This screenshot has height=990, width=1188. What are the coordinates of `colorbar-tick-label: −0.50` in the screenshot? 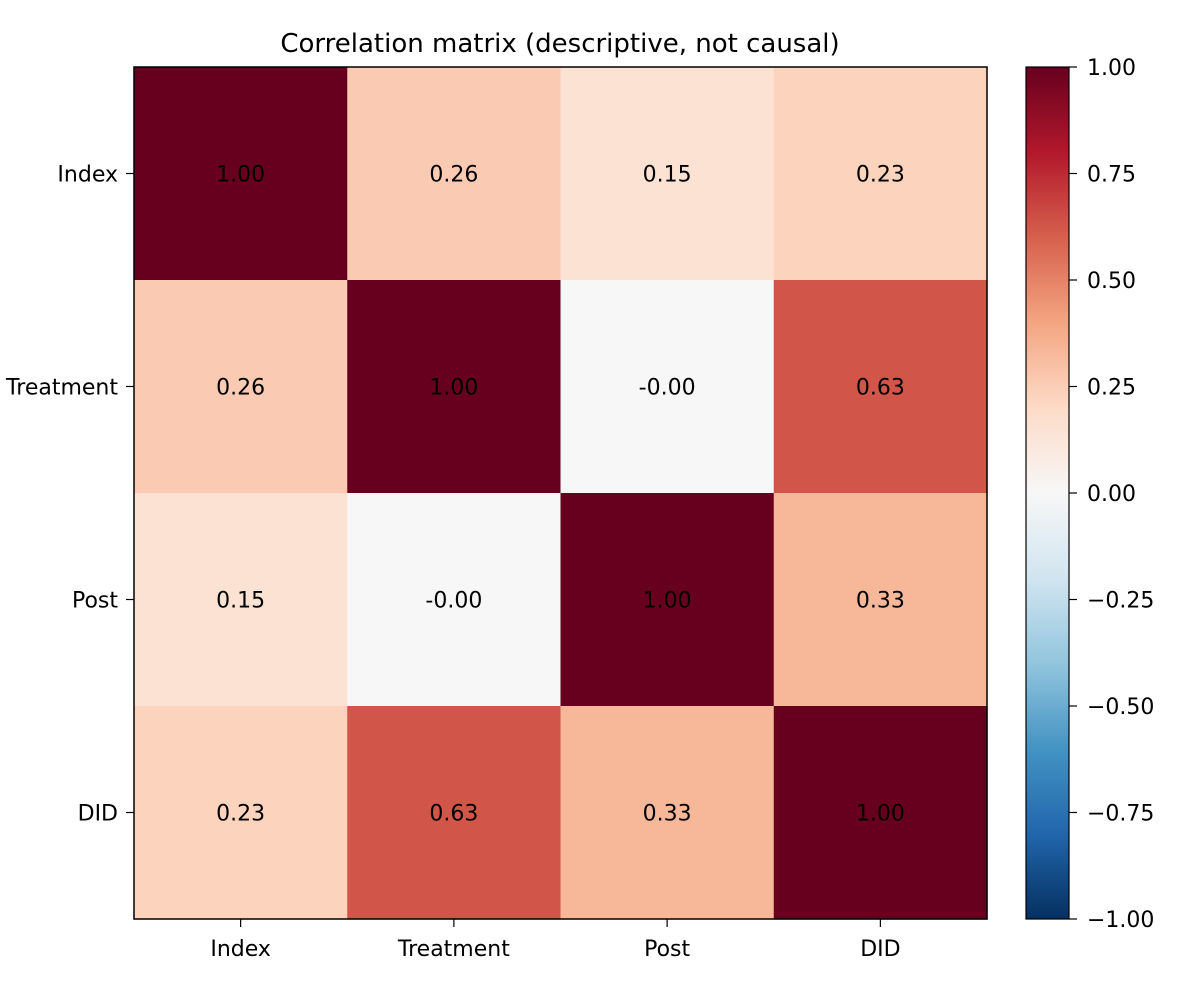 It's located at (1120, 707).